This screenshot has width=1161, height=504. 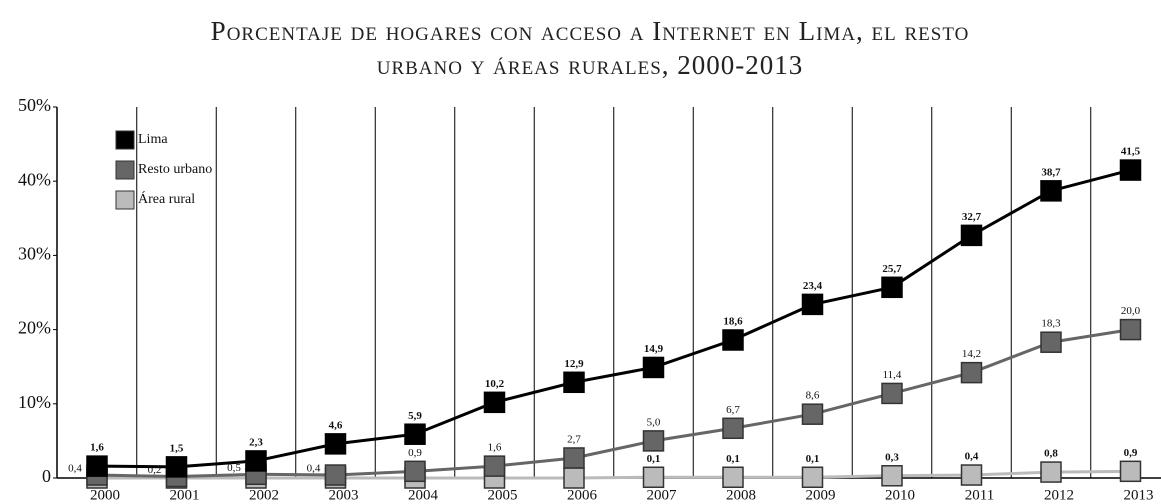 What do you see at coordinates (733, 322) in the screenshot?
I see `data-label: 18,6` at bounding box center [733, 322].